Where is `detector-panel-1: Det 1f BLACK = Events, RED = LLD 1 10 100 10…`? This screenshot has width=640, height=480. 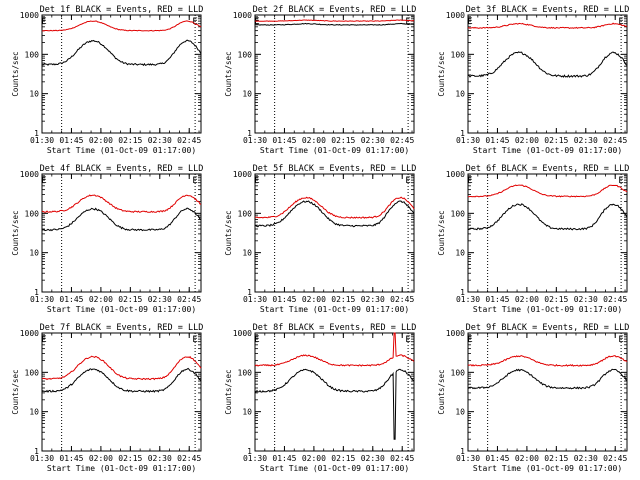 detector-panel-1: Det 1f BLACK = Events, RED = LLD 1 10 100 10… is located at coordinates (107, 80).